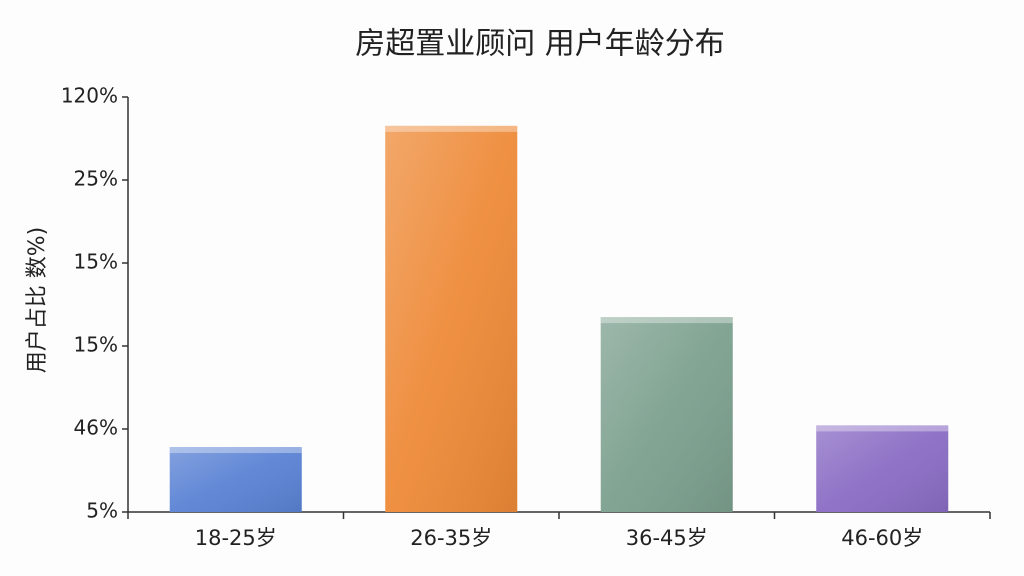 The height and width of the screenshot is (576, 1024). Describe the element at coordinates (667, 538) in the screenshot. I see `x-tick-label: 36-45岁` at that location.